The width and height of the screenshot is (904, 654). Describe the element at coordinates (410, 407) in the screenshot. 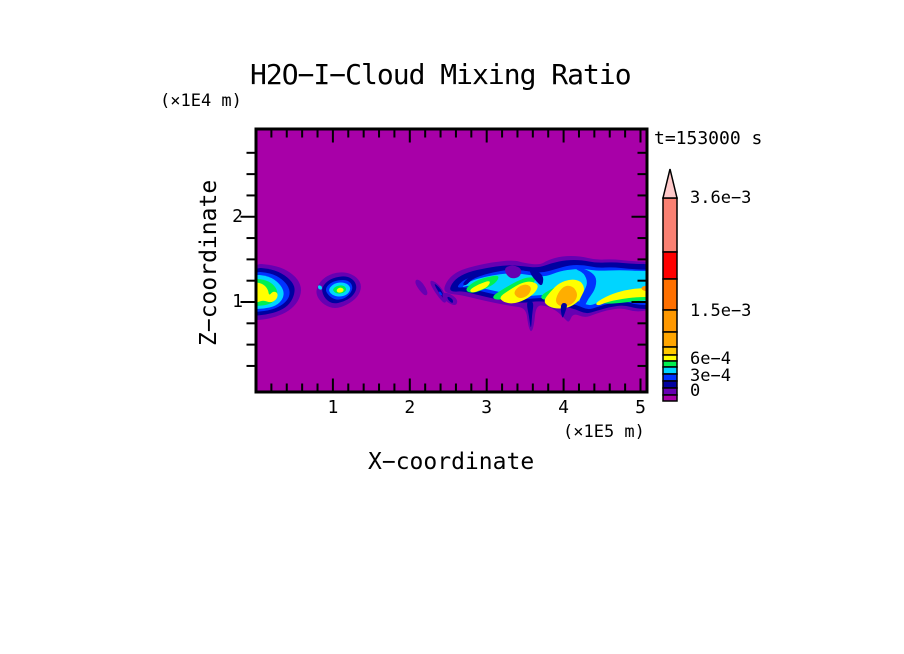

I see `x-tick-label: 2` at that location.